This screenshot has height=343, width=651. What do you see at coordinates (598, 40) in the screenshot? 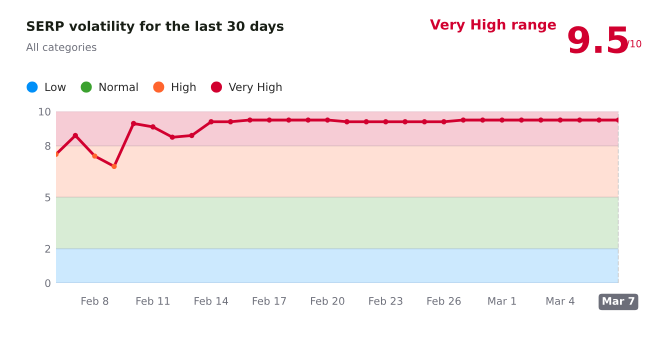
I see `text: 9.5` at bounding box center [598, 40].